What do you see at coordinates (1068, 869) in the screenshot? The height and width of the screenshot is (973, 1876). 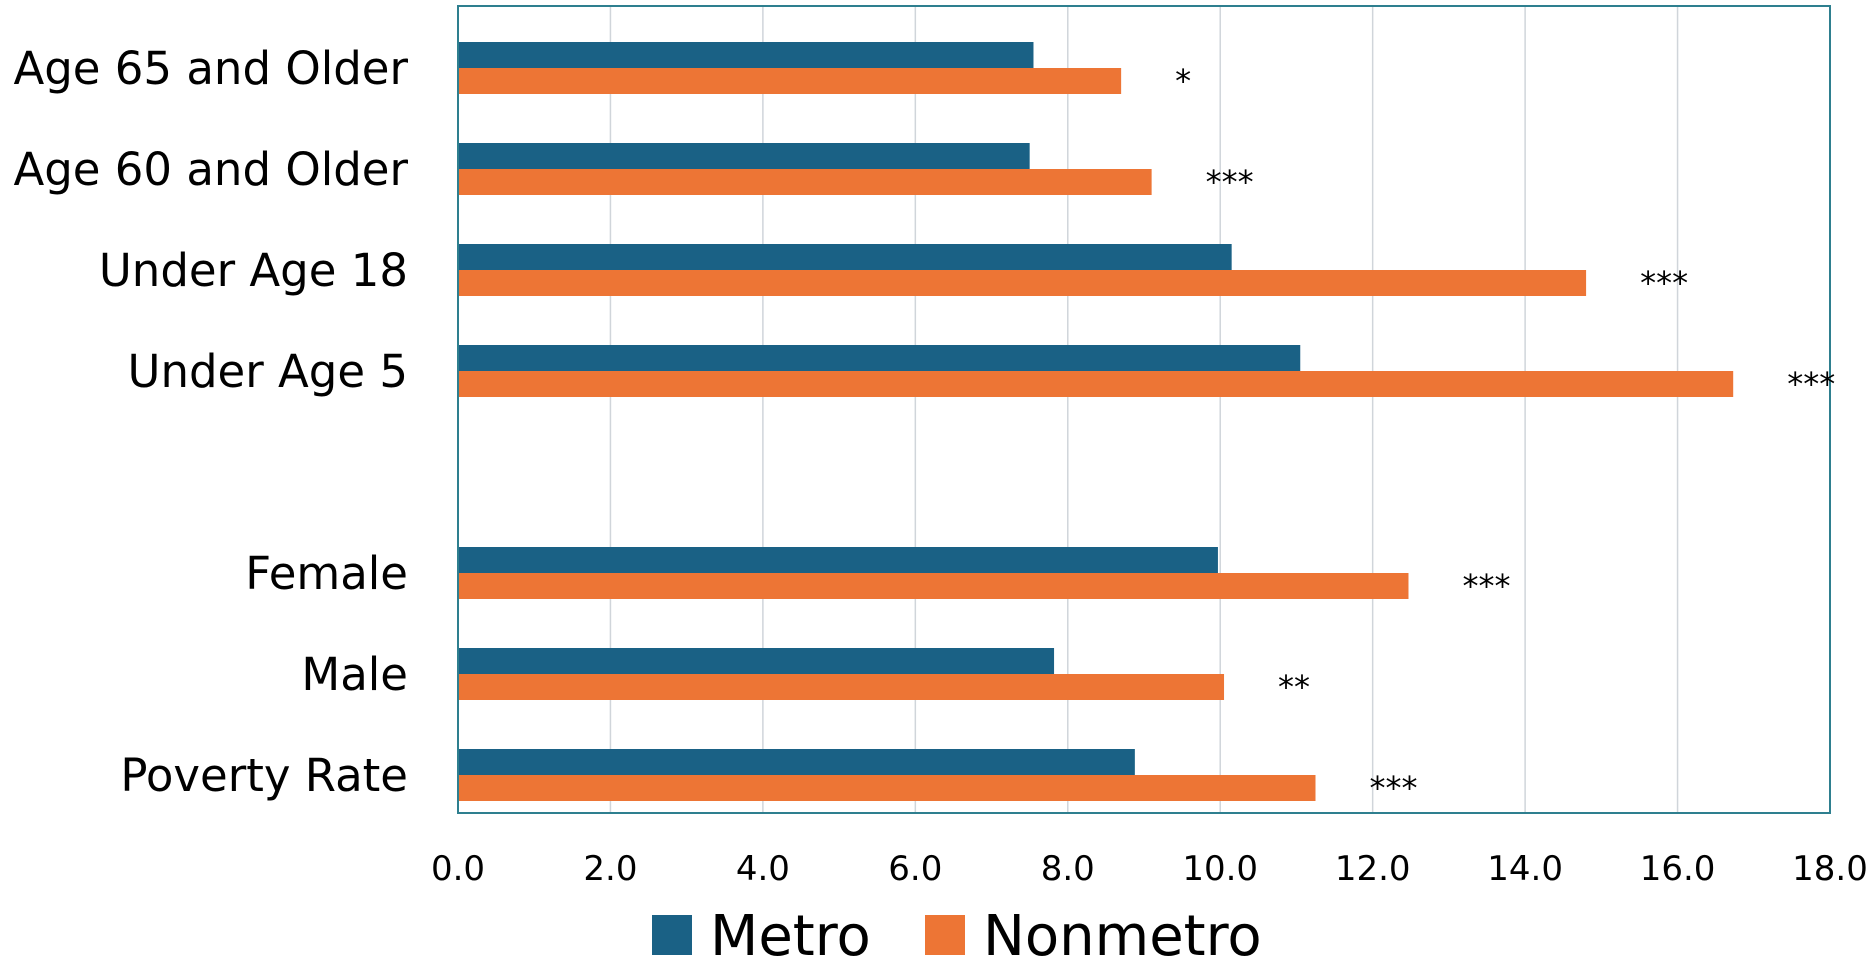 I see `x-tick-label: 8.0` at bounding box center [1068, 869].